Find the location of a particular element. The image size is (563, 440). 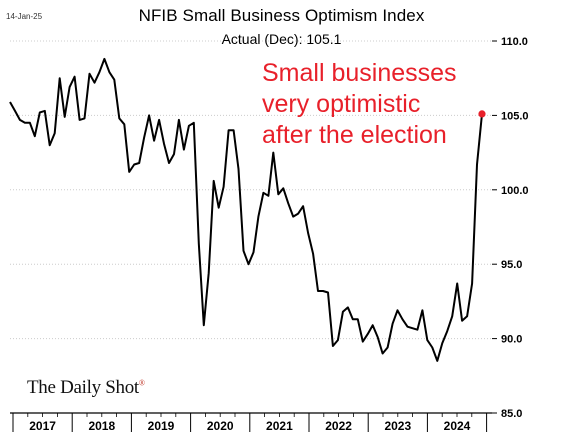

y-tick-label: 95.0 is located at coordinates (511, 265).